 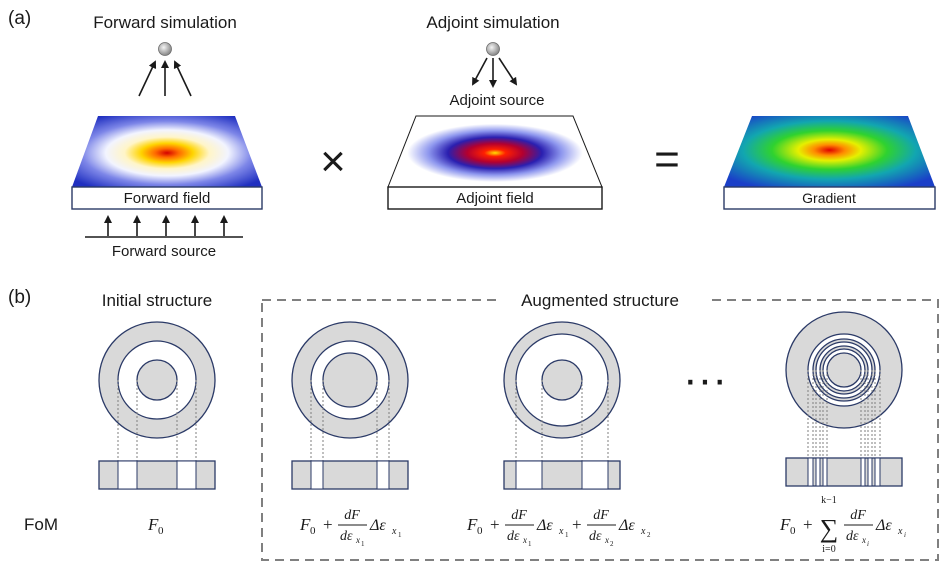 What do you see at coordinates (606, 540) in the screenshot?
I see `formula2-deps2-x: x` at bounding box center [606, 540].